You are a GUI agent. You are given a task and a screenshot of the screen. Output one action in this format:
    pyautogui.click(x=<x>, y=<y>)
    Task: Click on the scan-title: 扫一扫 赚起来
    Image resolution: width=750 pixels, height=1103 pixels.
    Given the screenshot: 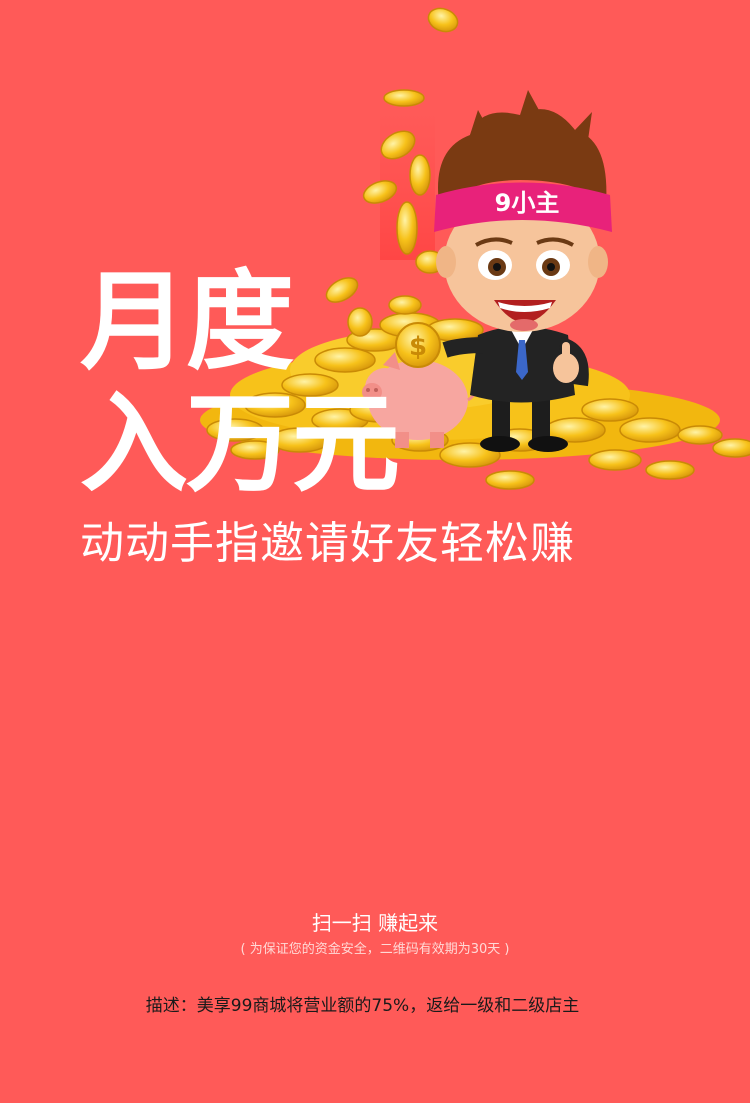 What is the action you would take?
    pyautogui.click(x=375, y=923)
    